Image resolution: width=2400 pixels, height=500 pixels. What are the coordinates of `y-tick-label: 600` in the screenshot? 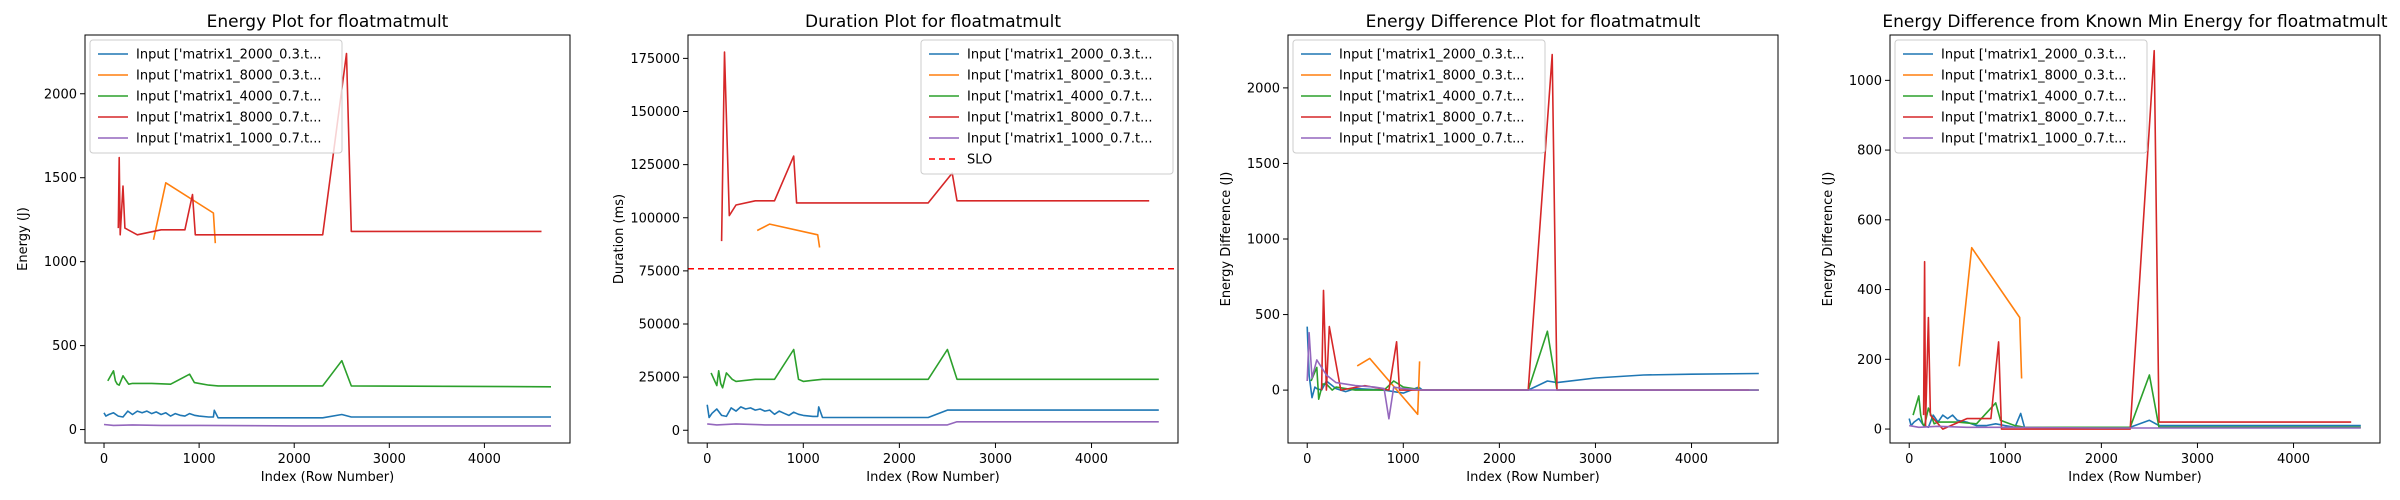 It's located at (1869, 220).